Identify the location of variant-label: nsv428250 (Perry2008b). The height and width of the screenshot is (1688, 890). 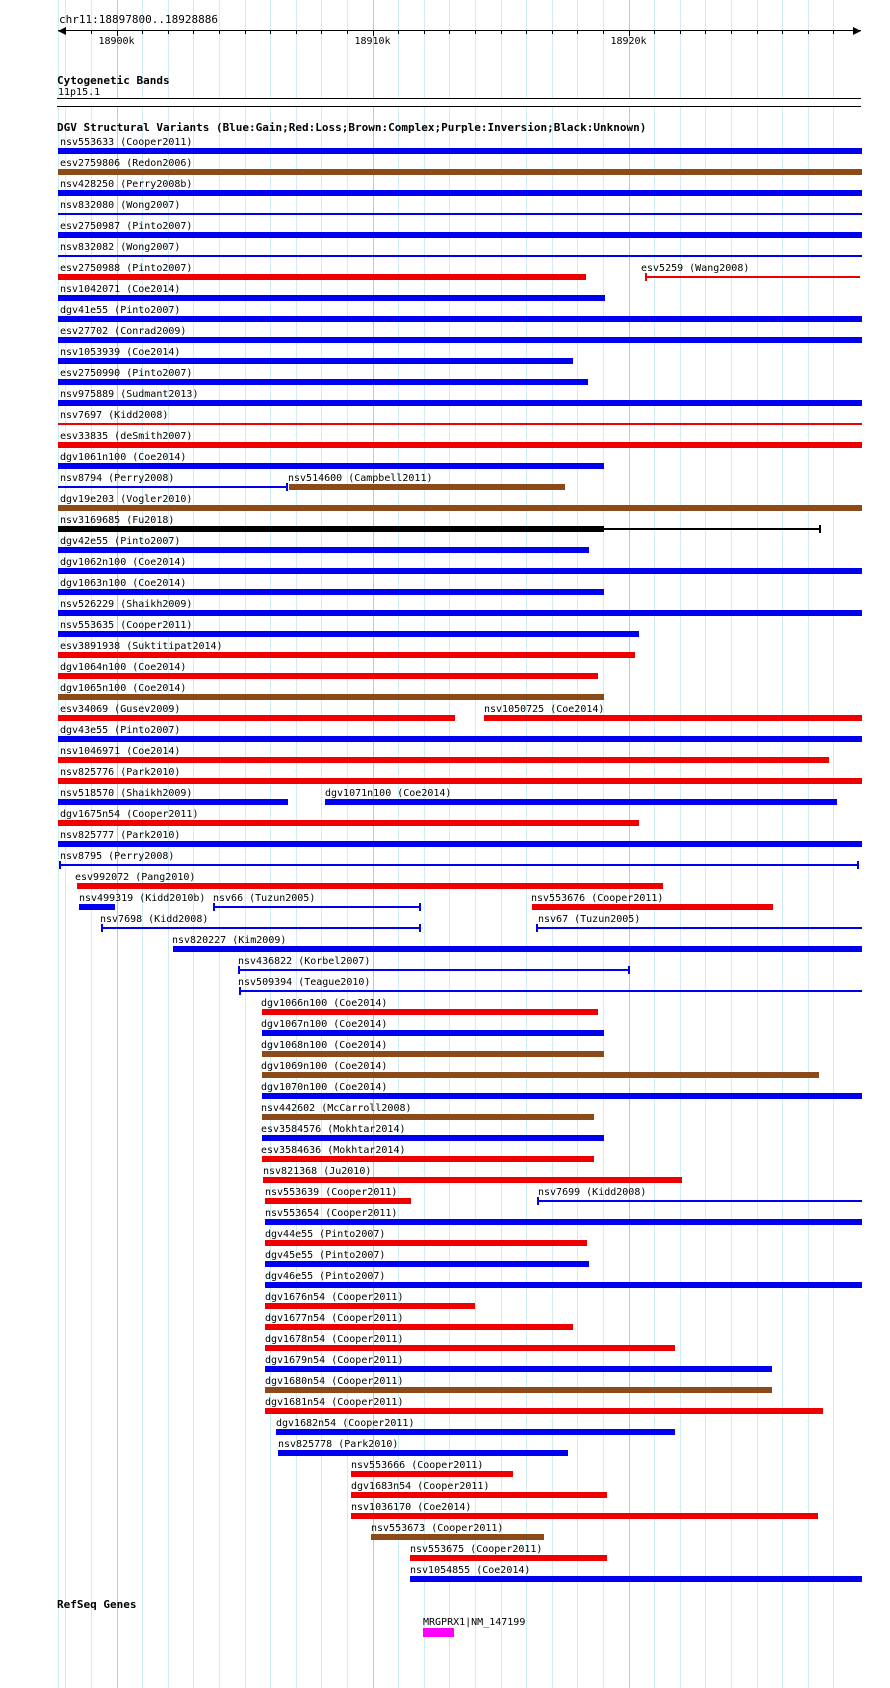
(126, 184).